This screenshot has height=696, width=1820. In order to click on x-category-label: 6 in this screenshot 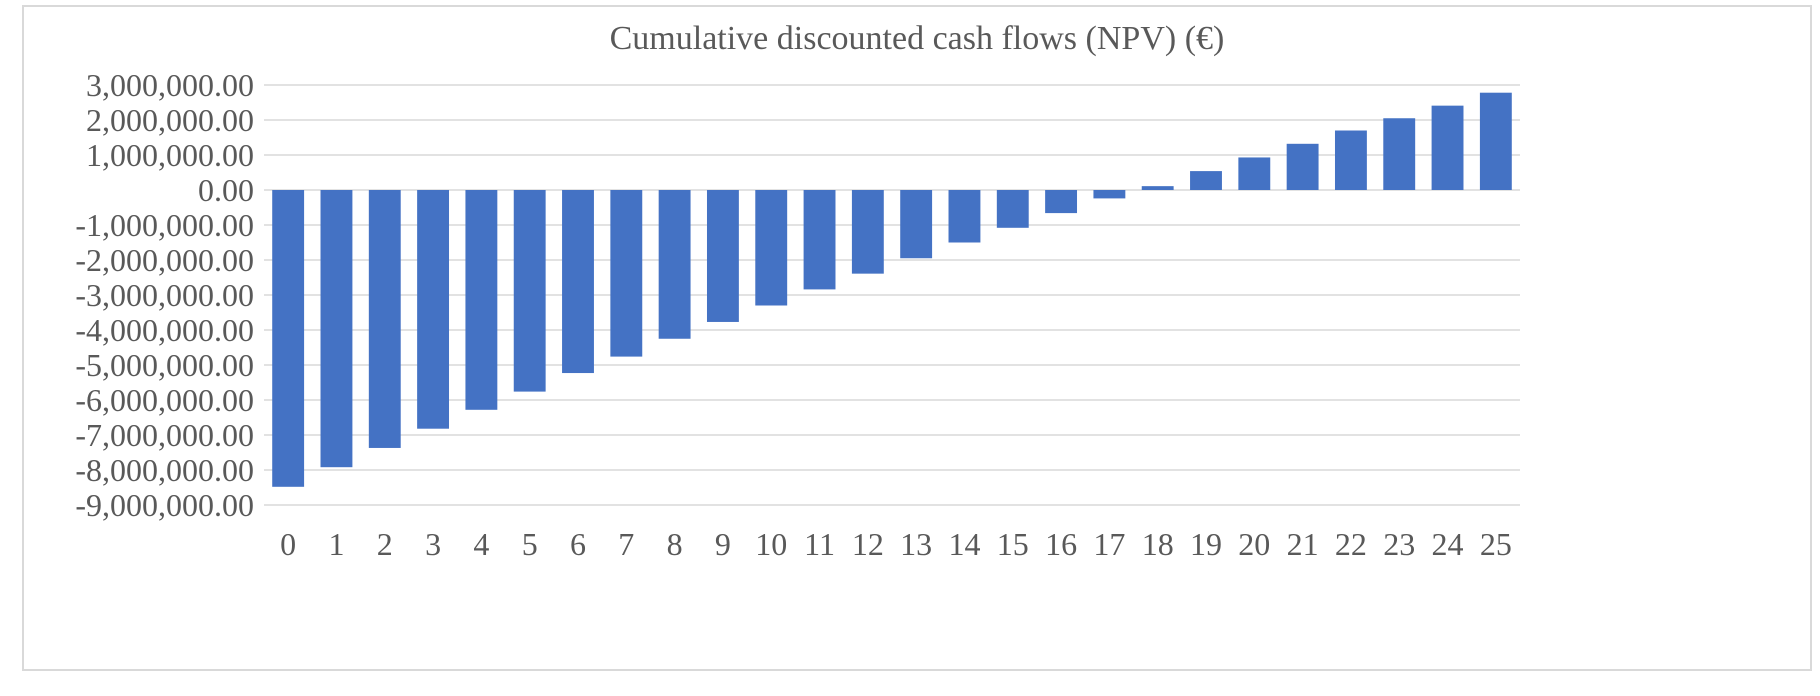, I will do `click(578, 544)`.